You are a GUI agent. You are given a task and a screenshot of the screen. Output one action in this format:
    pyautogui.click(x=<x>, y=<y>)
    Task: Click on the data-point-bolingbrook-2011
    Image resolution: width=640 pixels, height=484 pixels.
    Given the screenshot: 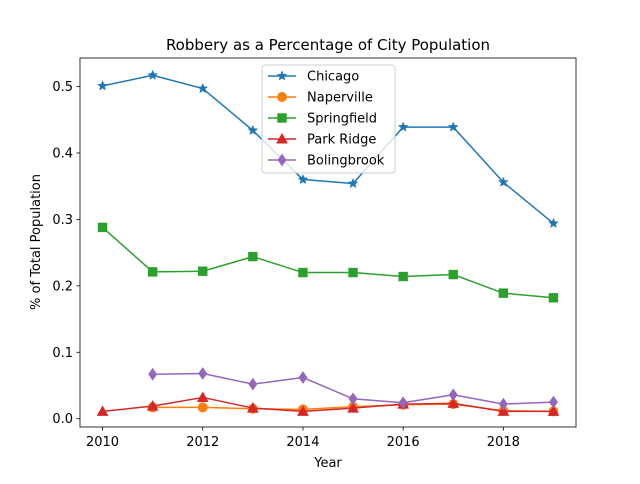 What is the action you would take?
    pyautogui.click(x=153, y=374)
    